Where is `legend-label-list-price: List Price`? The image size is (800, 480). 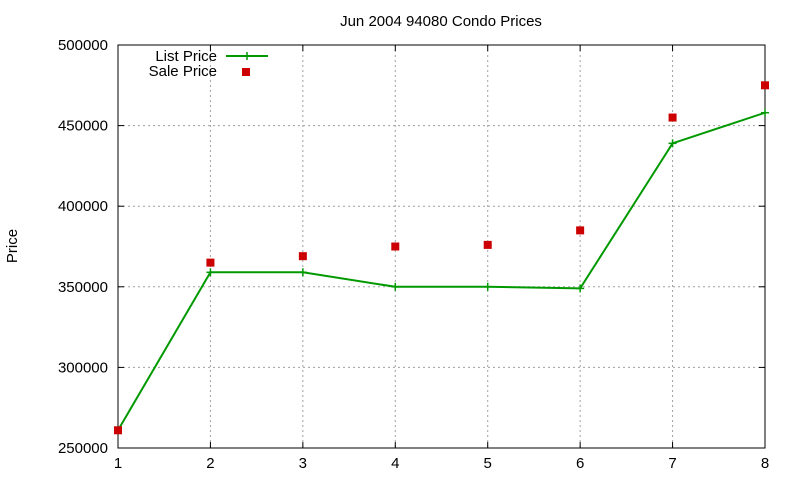 legend-label-list-price: List Price is located at coordinates (186, 56).